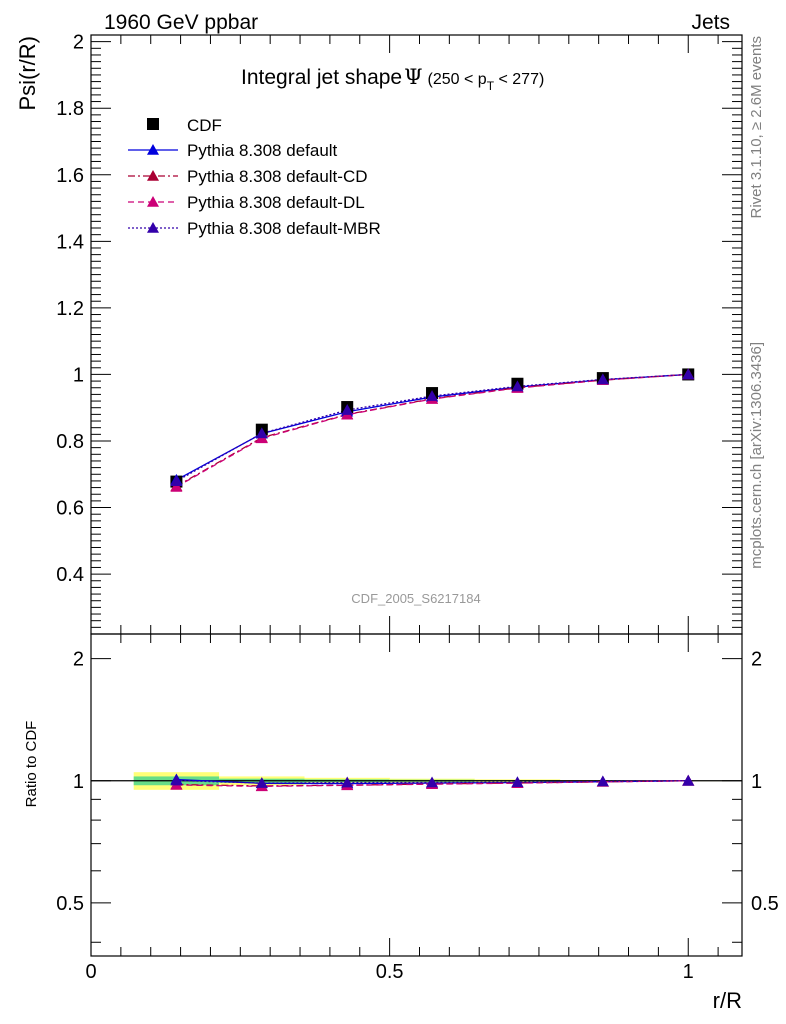 The width and height of the screenshot is (786, 1024). I want to click on main-series-group, so click(432, 430).